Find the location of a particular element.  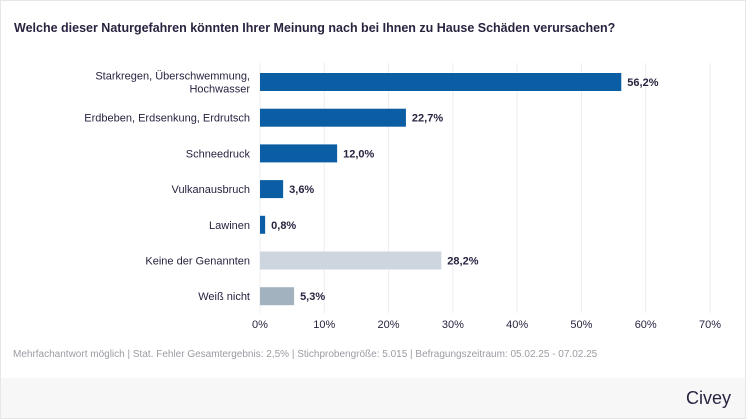

category-label: Hochwasser is located at coordinates (219, 90).